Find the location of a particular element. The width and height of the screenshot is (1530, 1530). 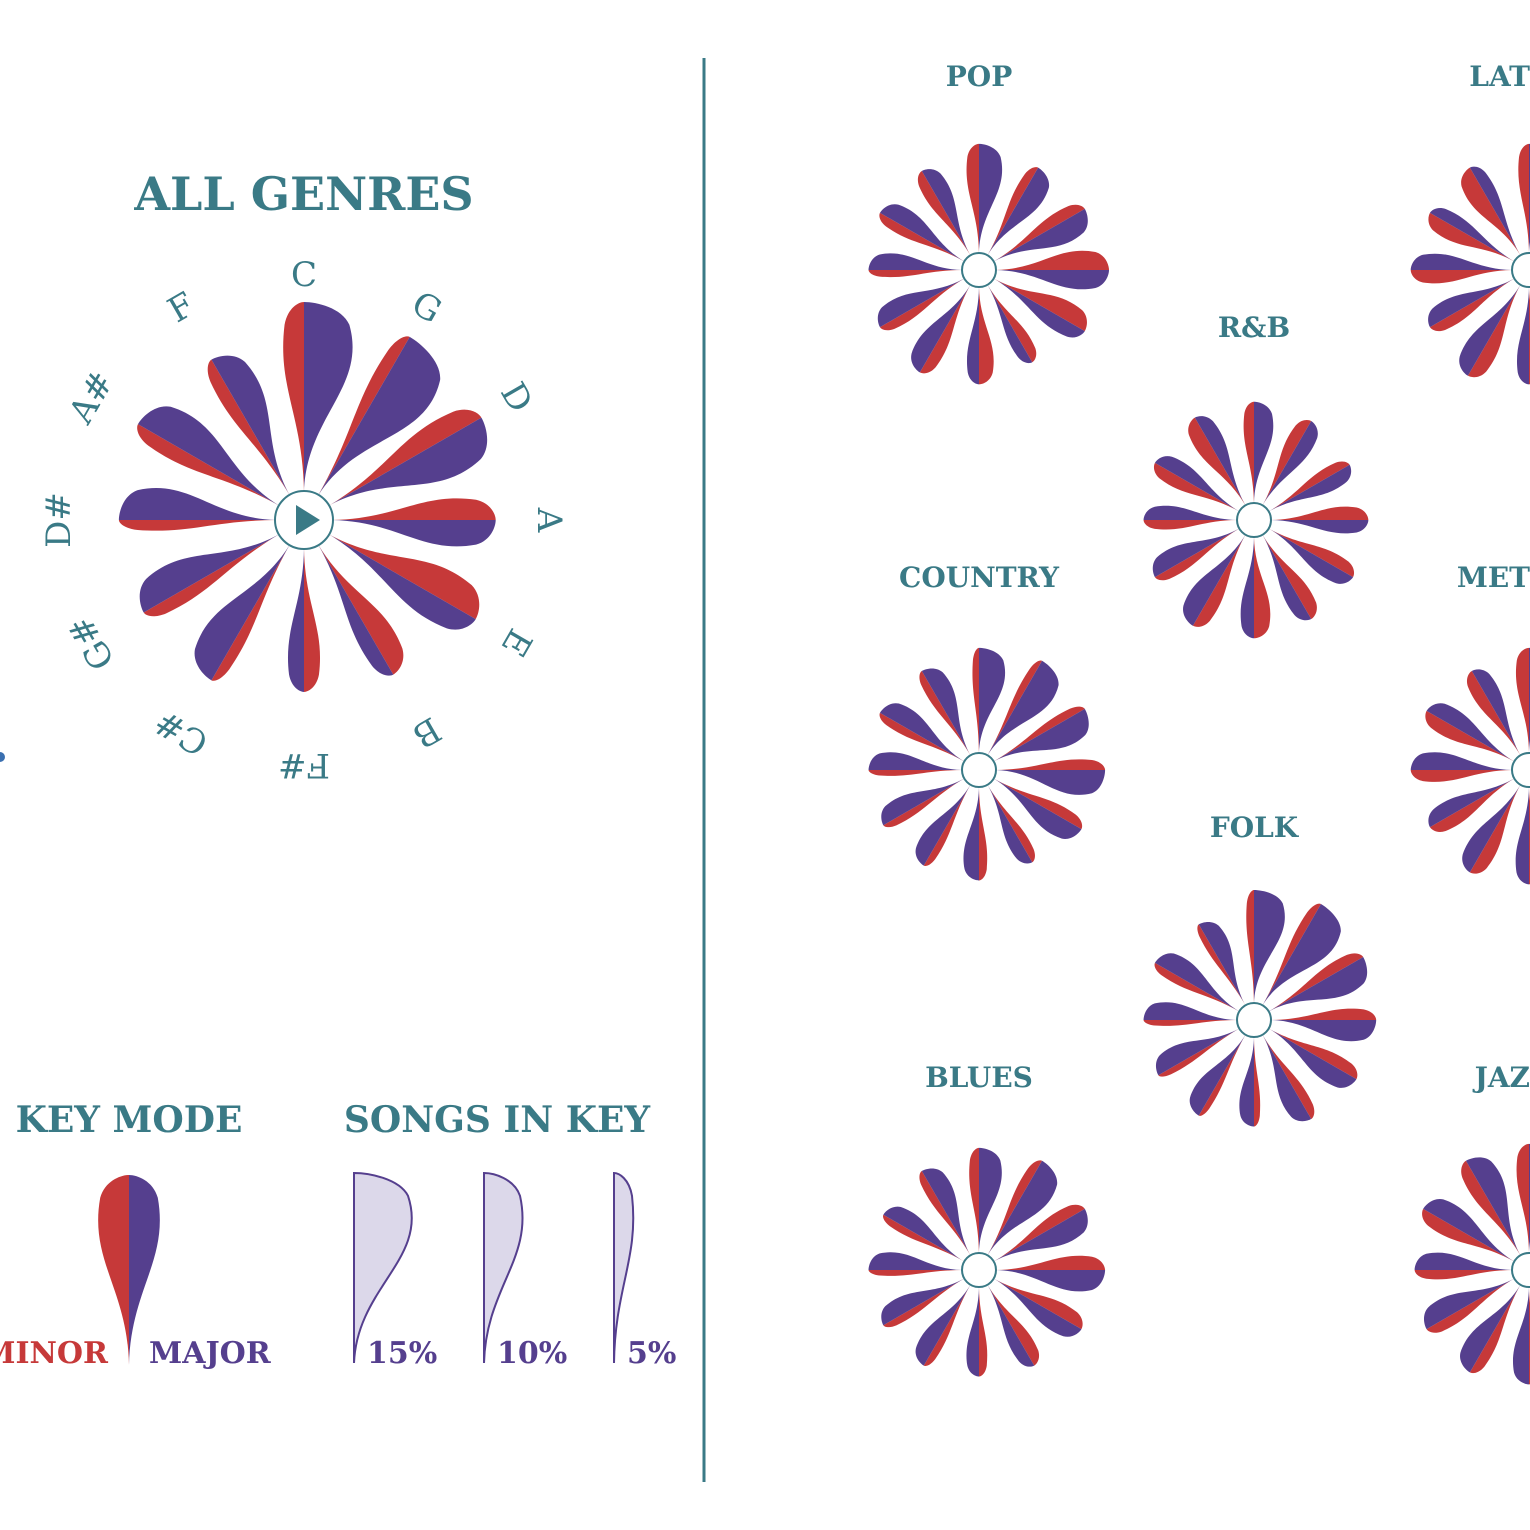

genre-pop-petal-g-sharp is located at coordinates (921, 304).